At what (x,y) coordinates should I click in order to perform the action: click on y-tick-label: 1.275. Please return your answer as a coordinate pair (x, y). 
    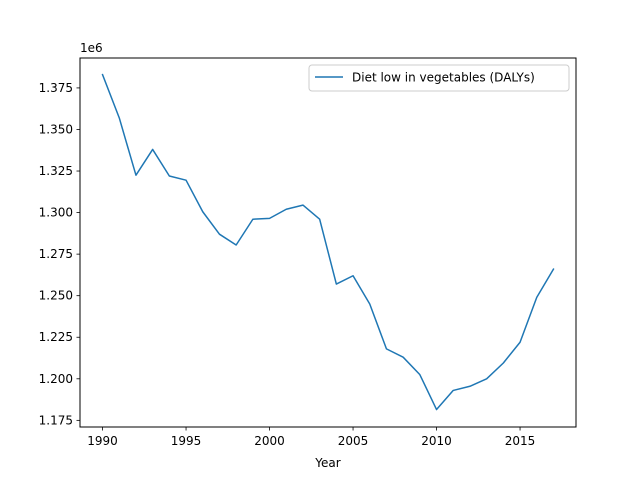
    Looking at the image, I should click on (56, 254).